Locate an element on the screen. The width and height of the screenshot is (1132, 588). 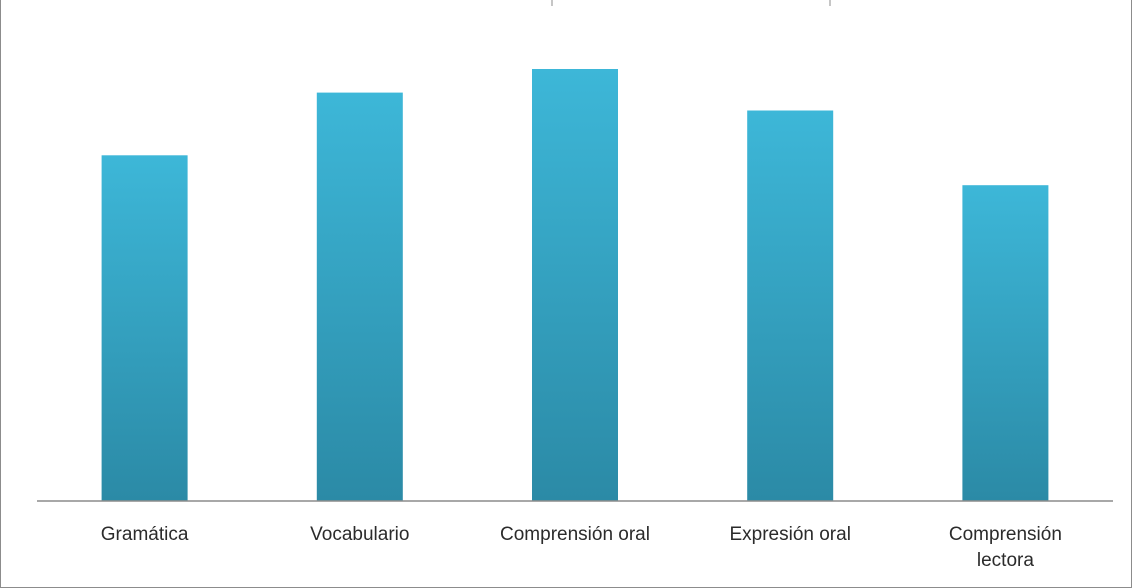
category-label-line: Gramática is located at coordinates (145, 534).